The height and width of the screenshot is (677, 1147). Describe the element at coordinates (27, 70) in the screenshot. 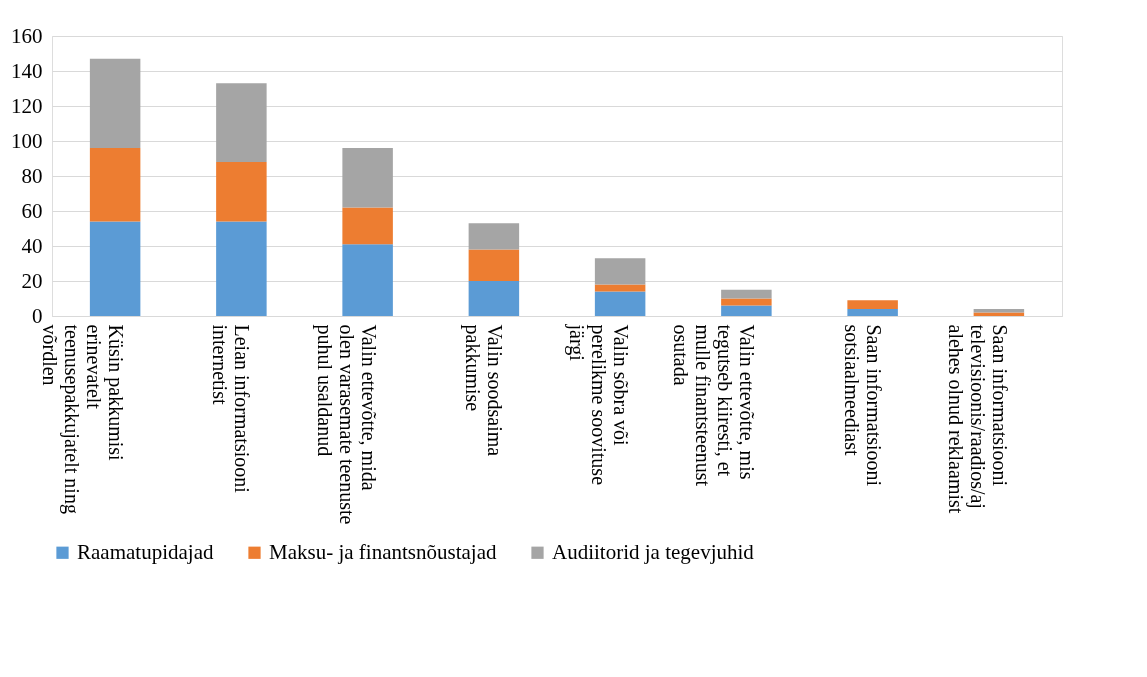

I see `y-tick-label: 140` at that location.